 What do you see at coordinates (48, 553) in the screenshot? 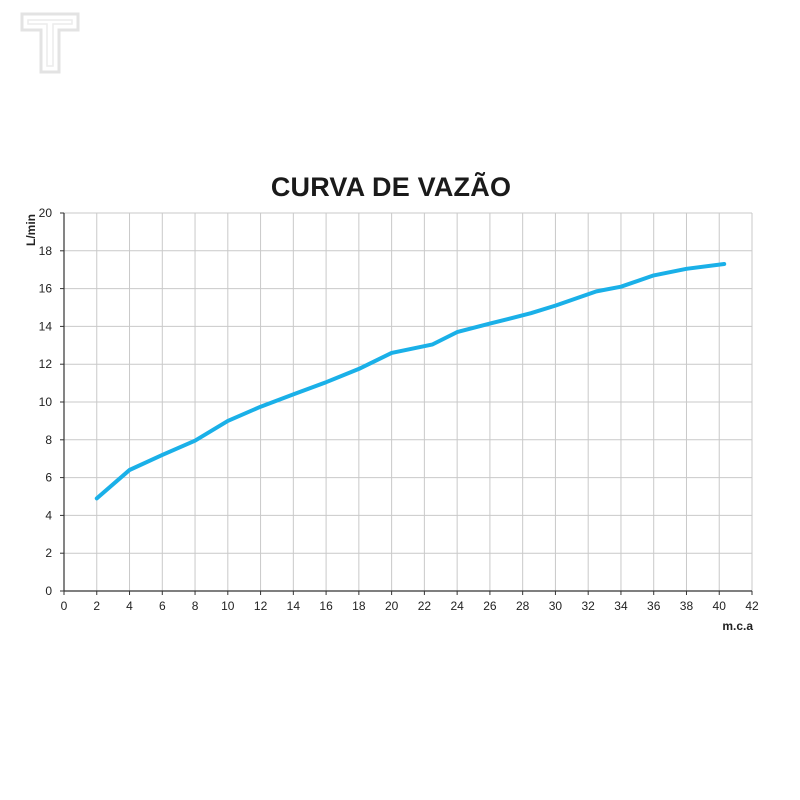
I see `y-tick-label: 2` at bounding box center [48, 553].